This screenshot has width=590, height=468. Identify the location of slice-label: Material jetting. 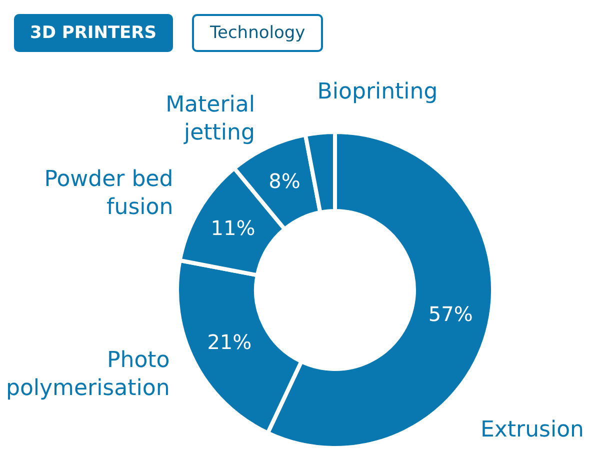
(210, 119).